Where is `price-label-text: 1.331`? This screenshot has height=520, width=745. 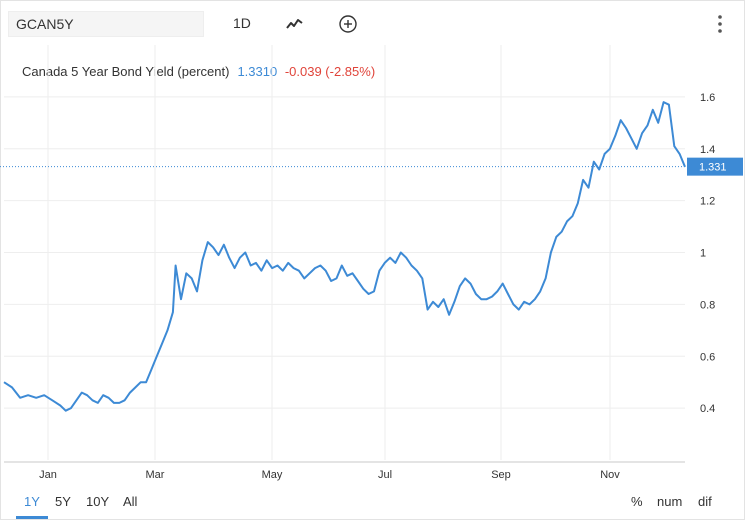
price-label-text: 1.331 is located at coordinates (713, 168).